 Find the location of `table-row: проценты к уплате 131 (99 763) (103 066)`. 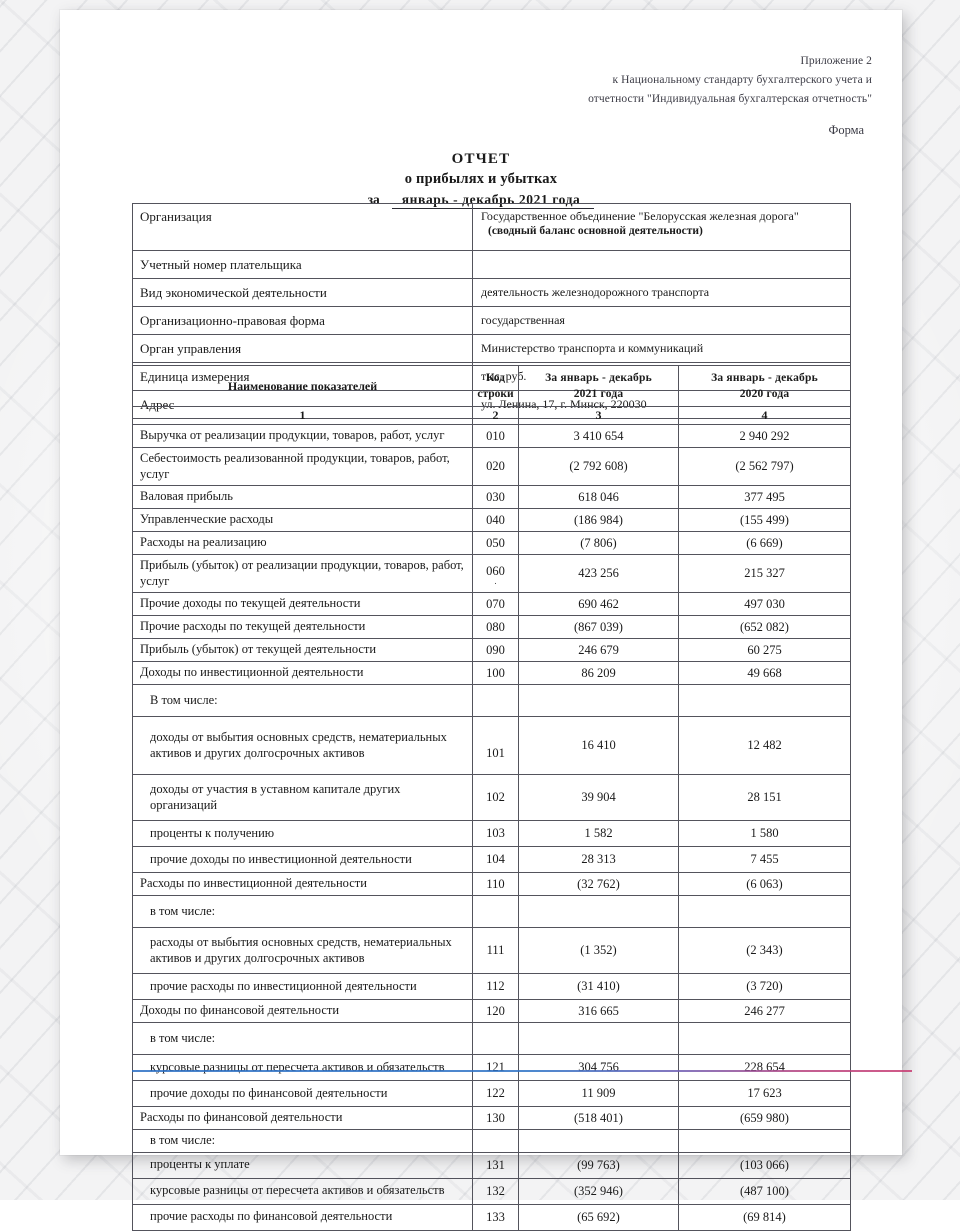

table-row: проценты к уплате 131 (99 763) (103 066) is located at coordinates (491, 1165).